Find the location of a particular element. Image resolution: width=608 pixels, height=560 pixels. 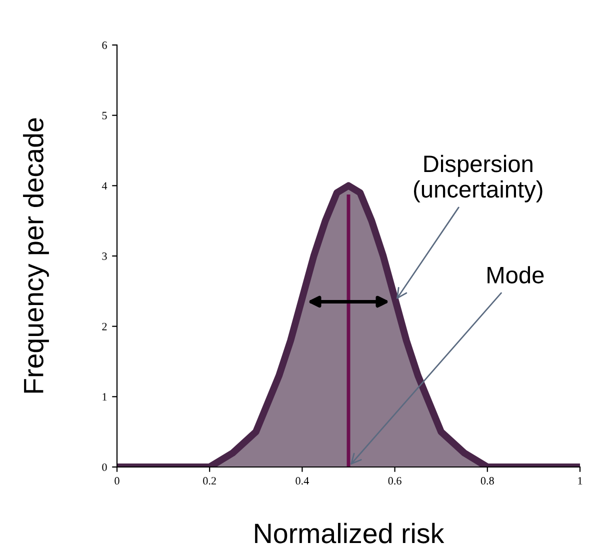

annotation: Mode is located at coordinates (516, 275).